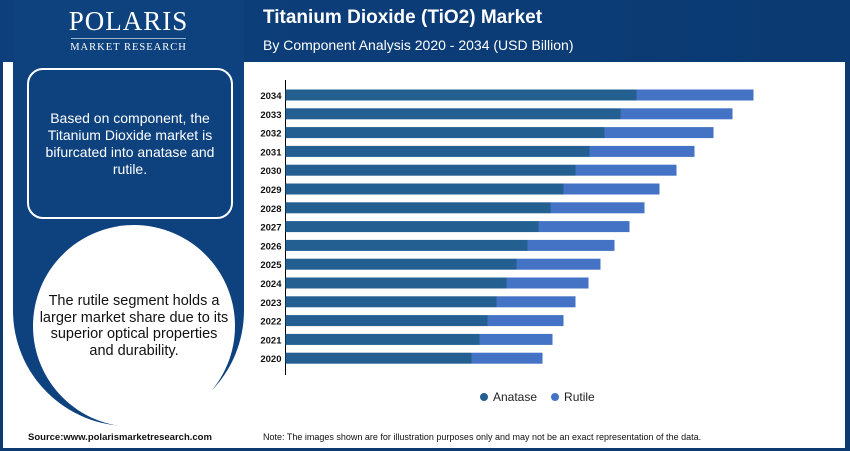 This screenshot has width=850, height=451. What do you see at coordinates (270, 303) in the screenshot?
I see `y-tick-label: 2023` at bounding box center [270, 303].